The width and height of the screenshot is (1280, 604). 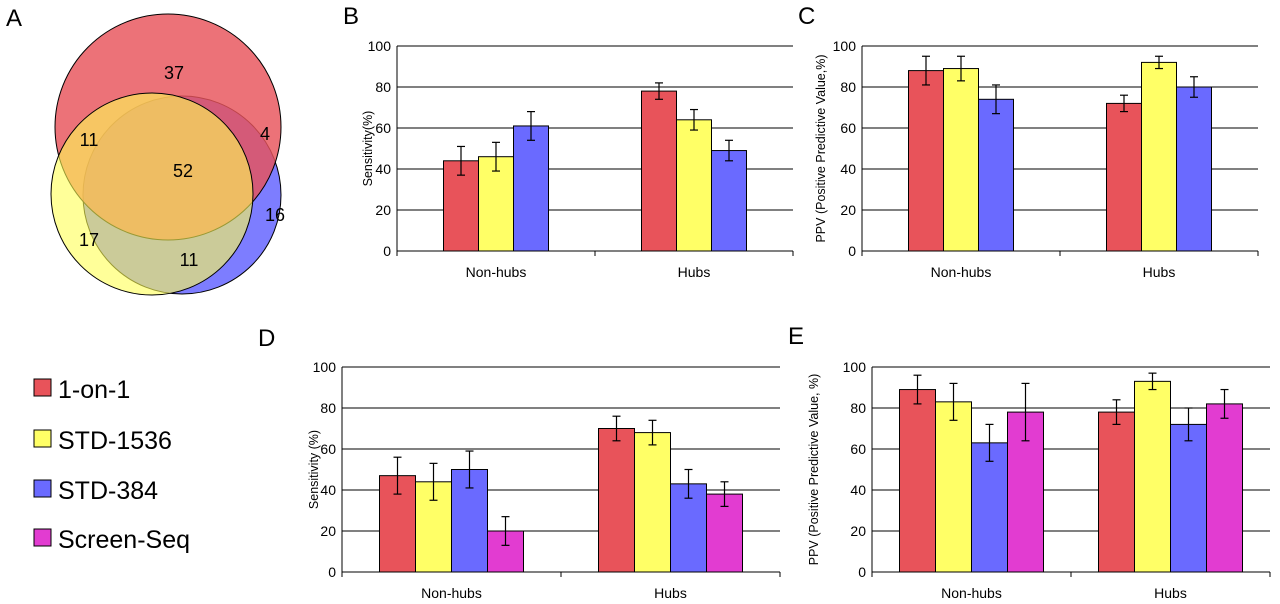 What do you see at coordinates (971, 593) in the screenshot?
I see `chart-e-category-label-non-hubs: Non-hubs` at bounding box center [971, 593].